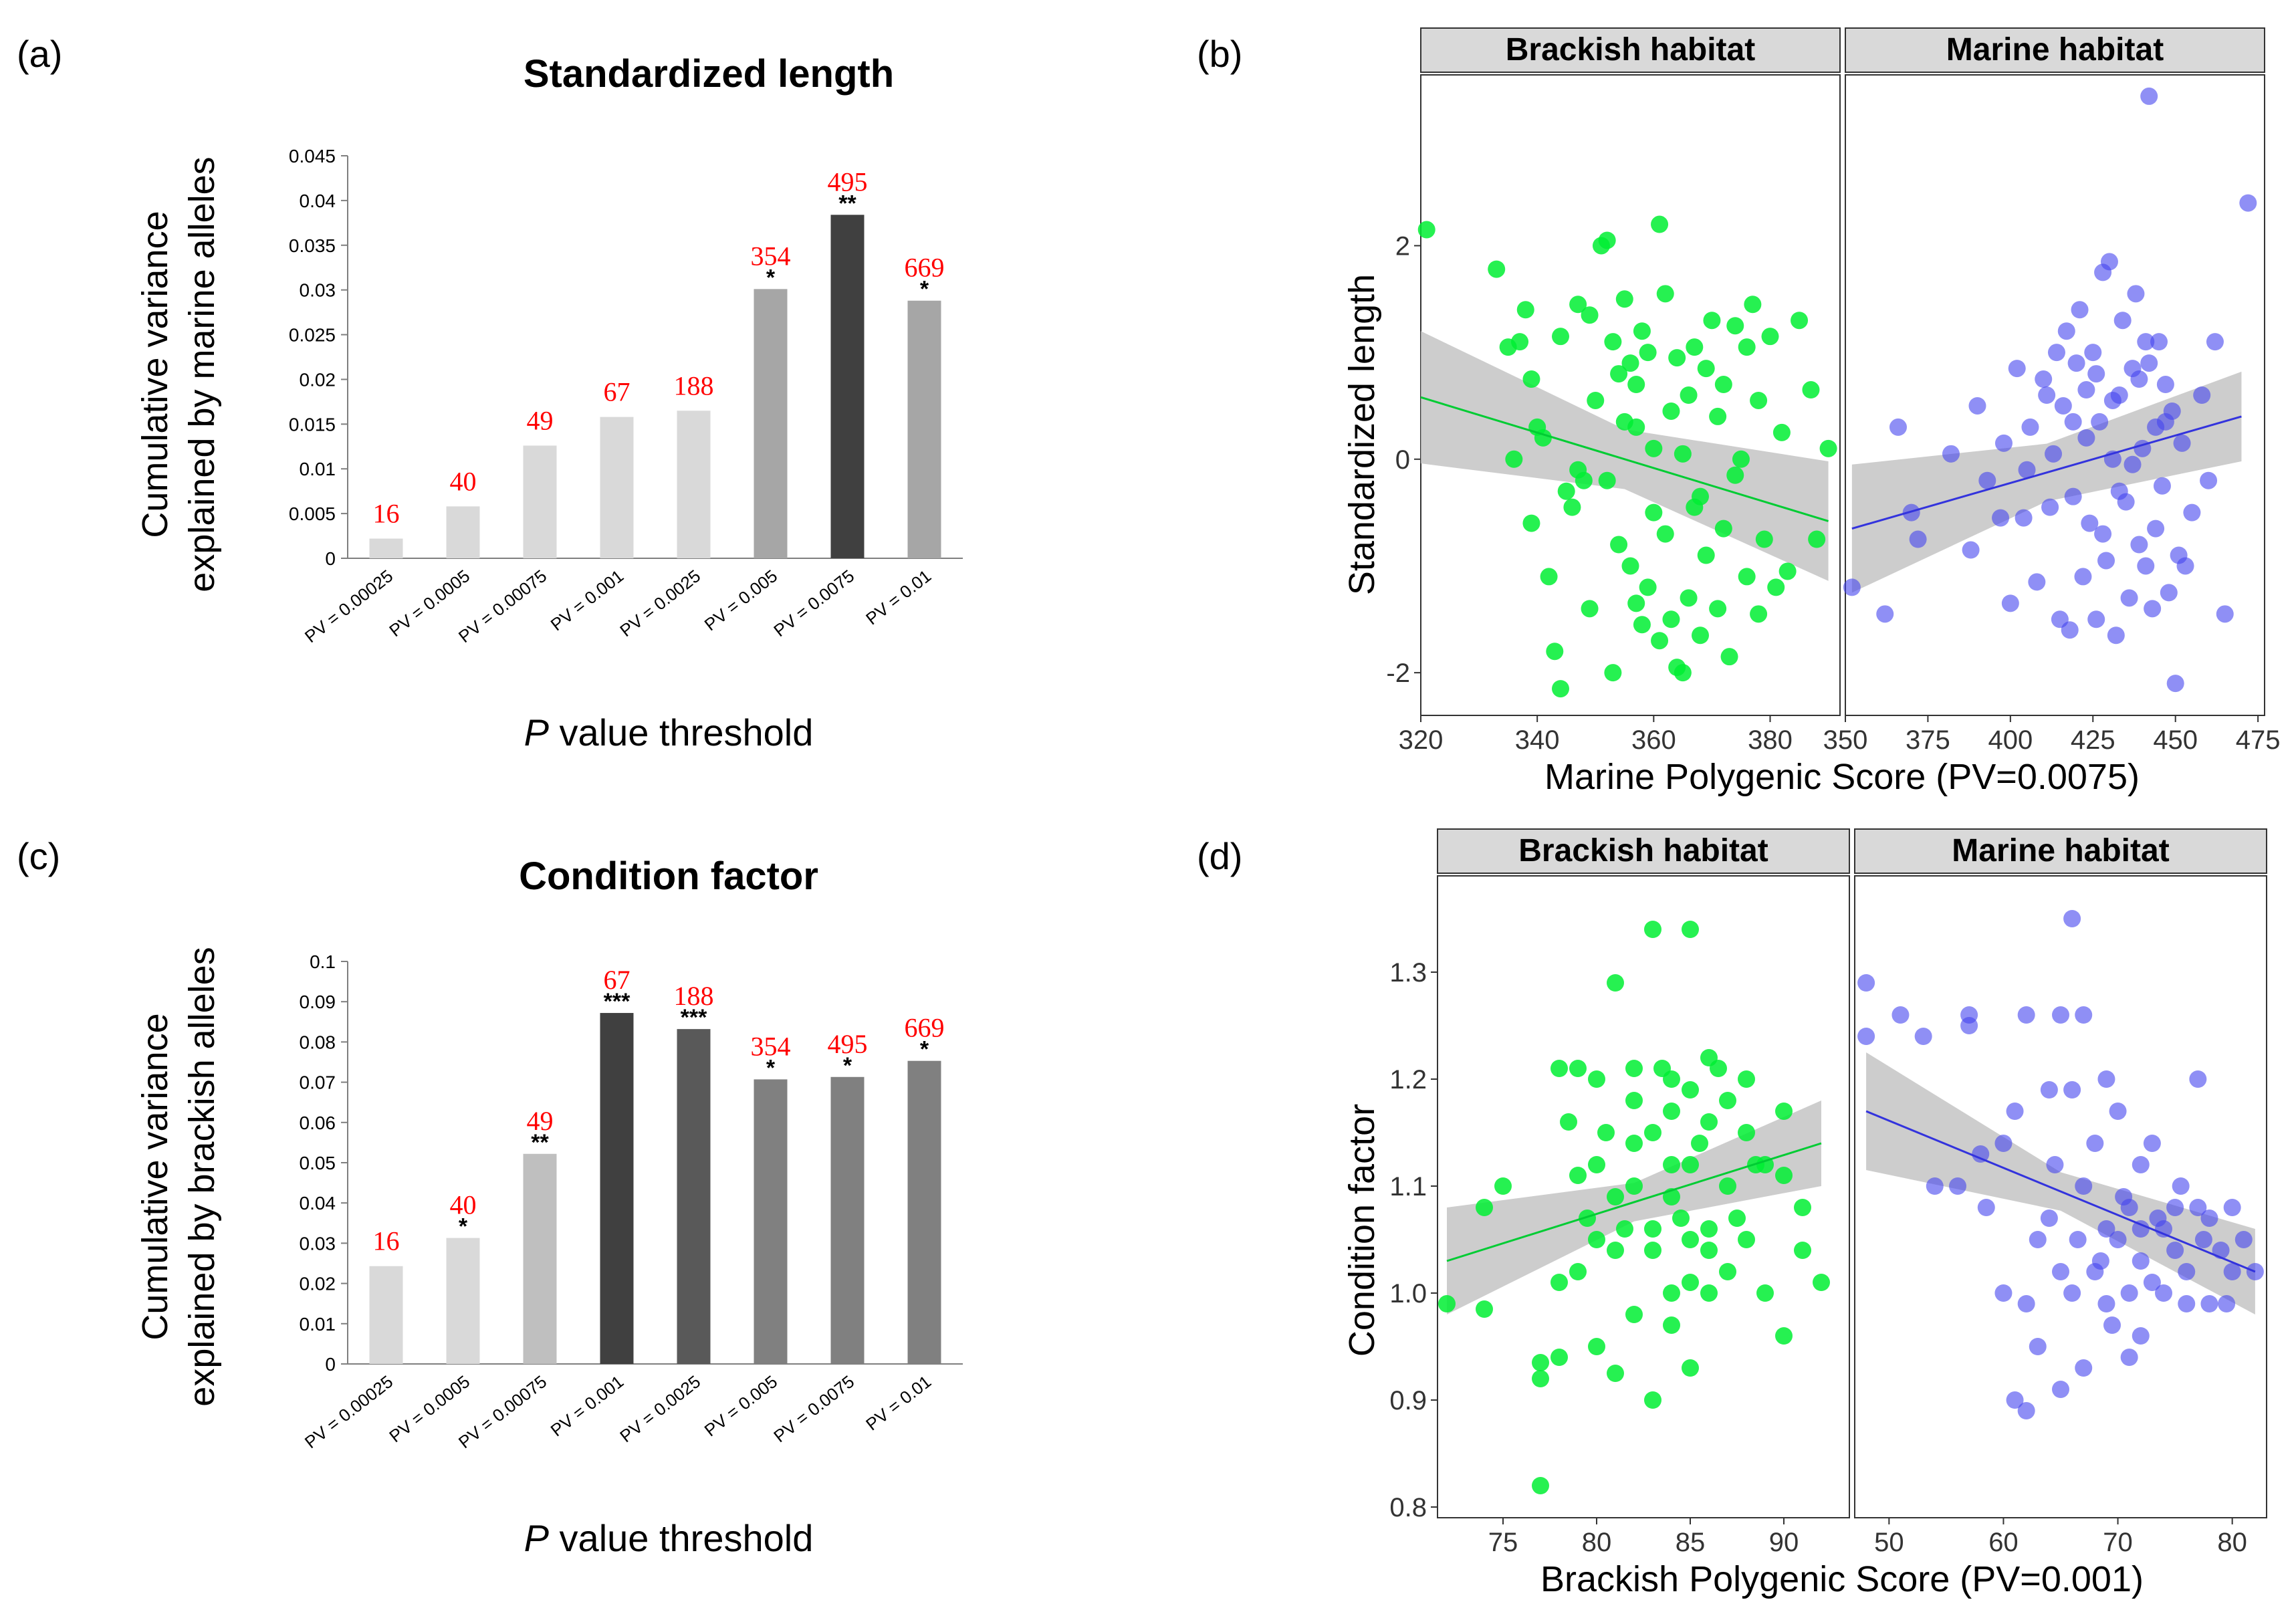 Image resolution: width=2296 pixels, height=1614 pixels. Describe the element at coordinates (669, 1538) in the screenshot. I see `x-axis-label-c: P value threshold` at that location.